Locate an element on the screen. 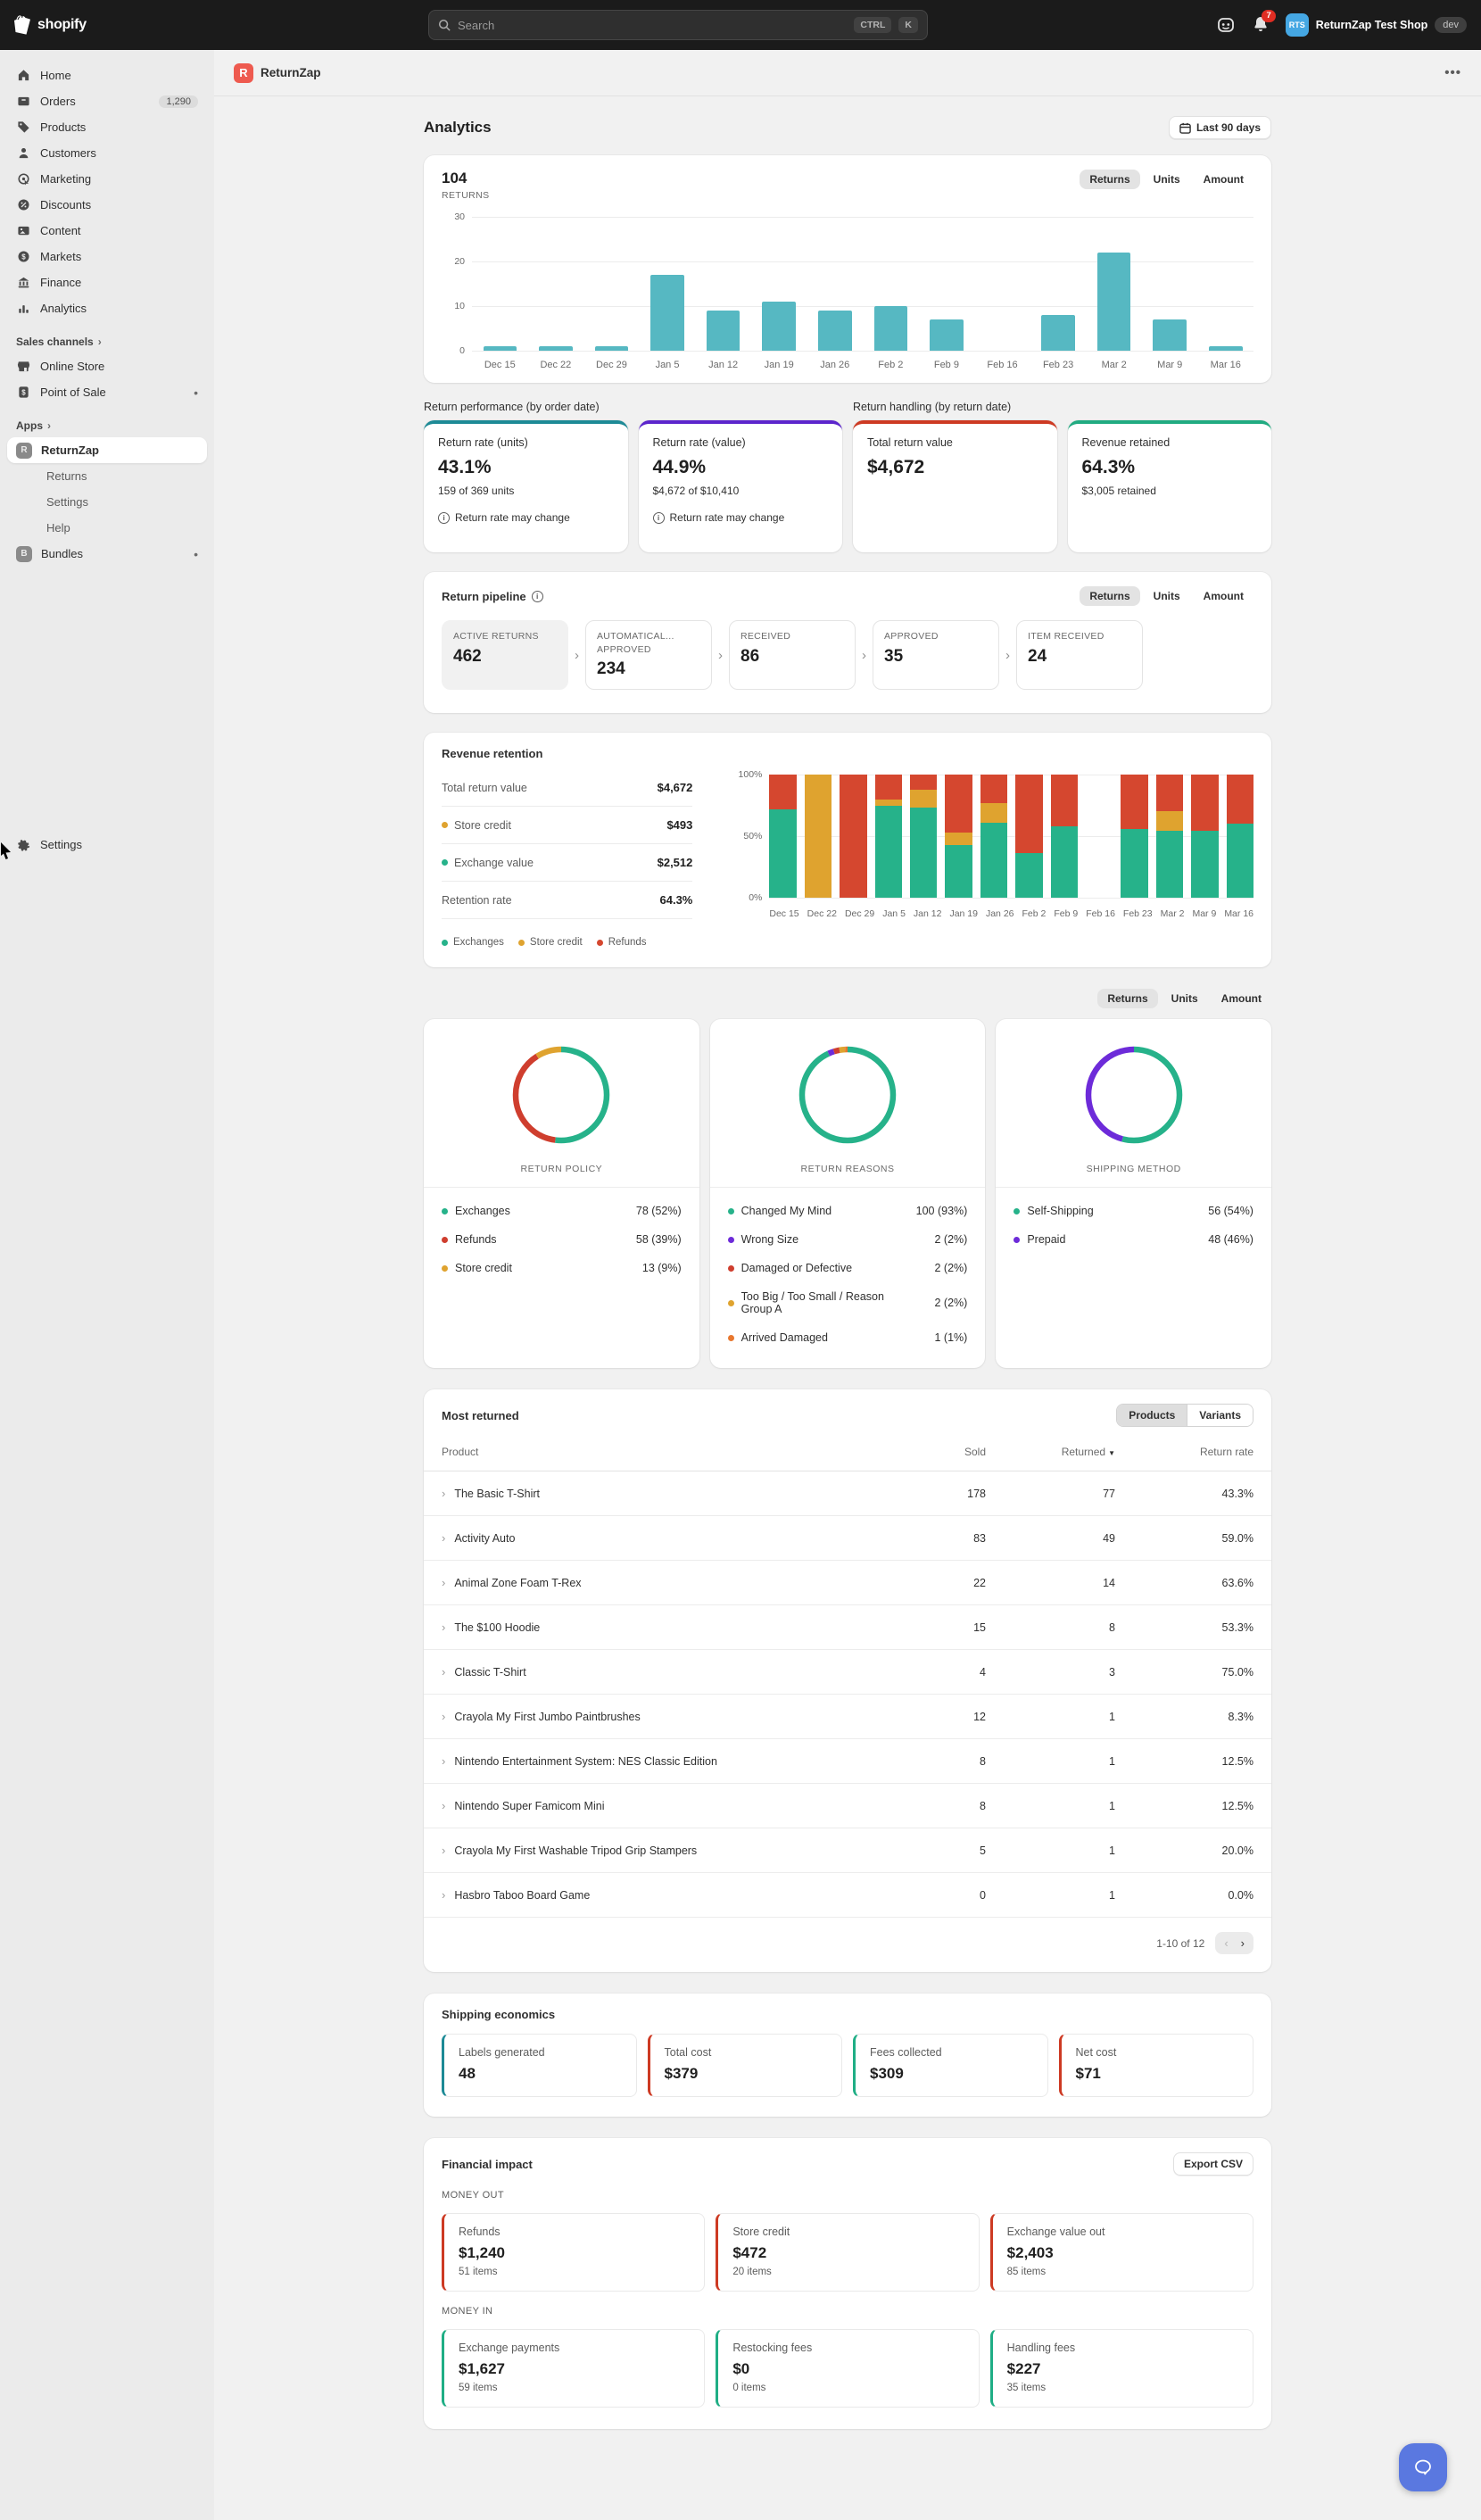  table-row: › Classic T-Shirt 4 3 75.0% is located at coordinates (847, 1672).